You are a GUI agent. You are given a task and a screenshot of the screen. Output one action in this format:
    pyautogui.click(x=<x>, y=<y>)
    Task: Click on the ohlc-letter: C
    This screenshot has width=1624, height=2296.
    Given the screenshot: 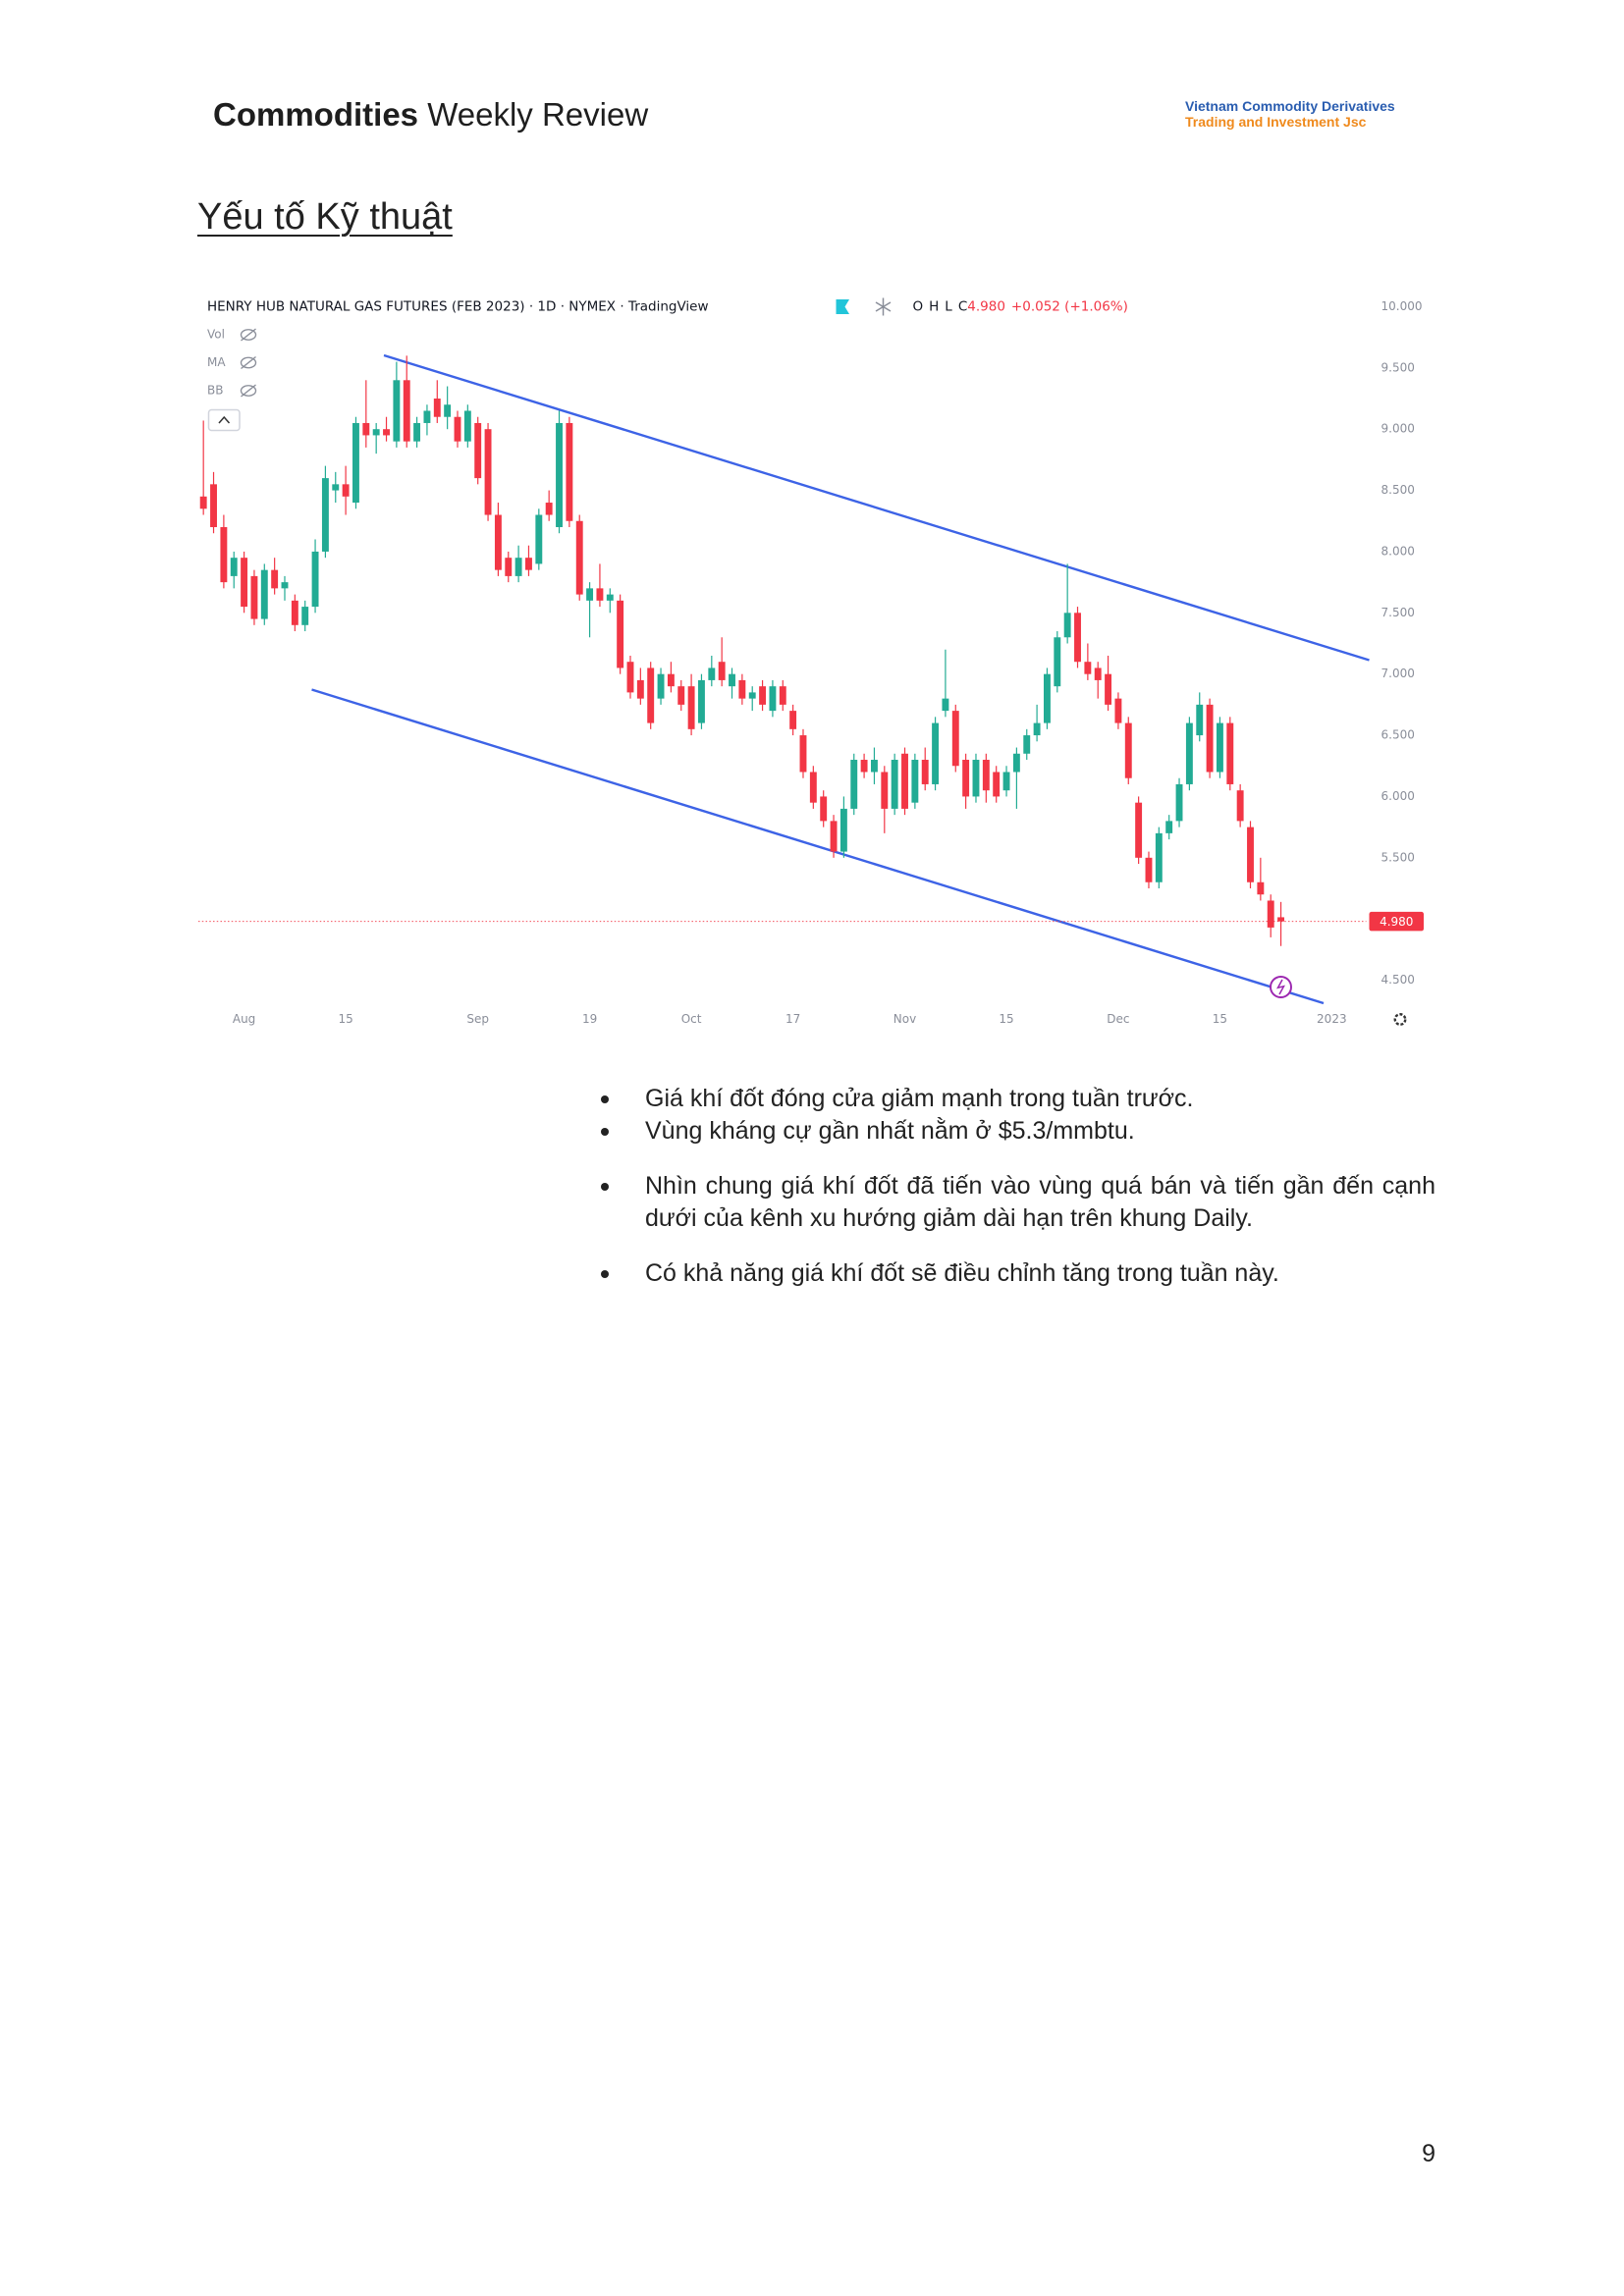 What is the action you would take?
    pyautogui.click(x=962, y=307)
    